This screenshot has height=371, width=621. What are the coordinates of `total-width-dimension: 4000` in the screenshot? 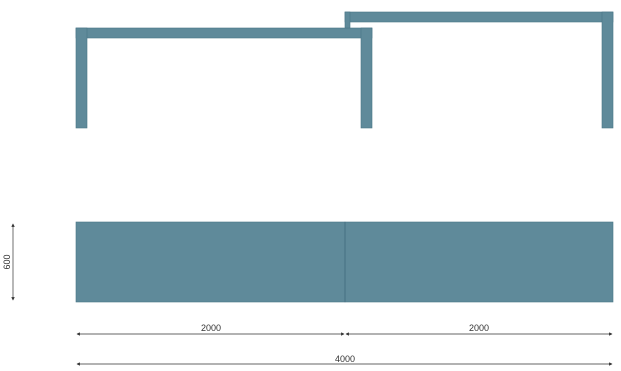 It's located at (344, 360).